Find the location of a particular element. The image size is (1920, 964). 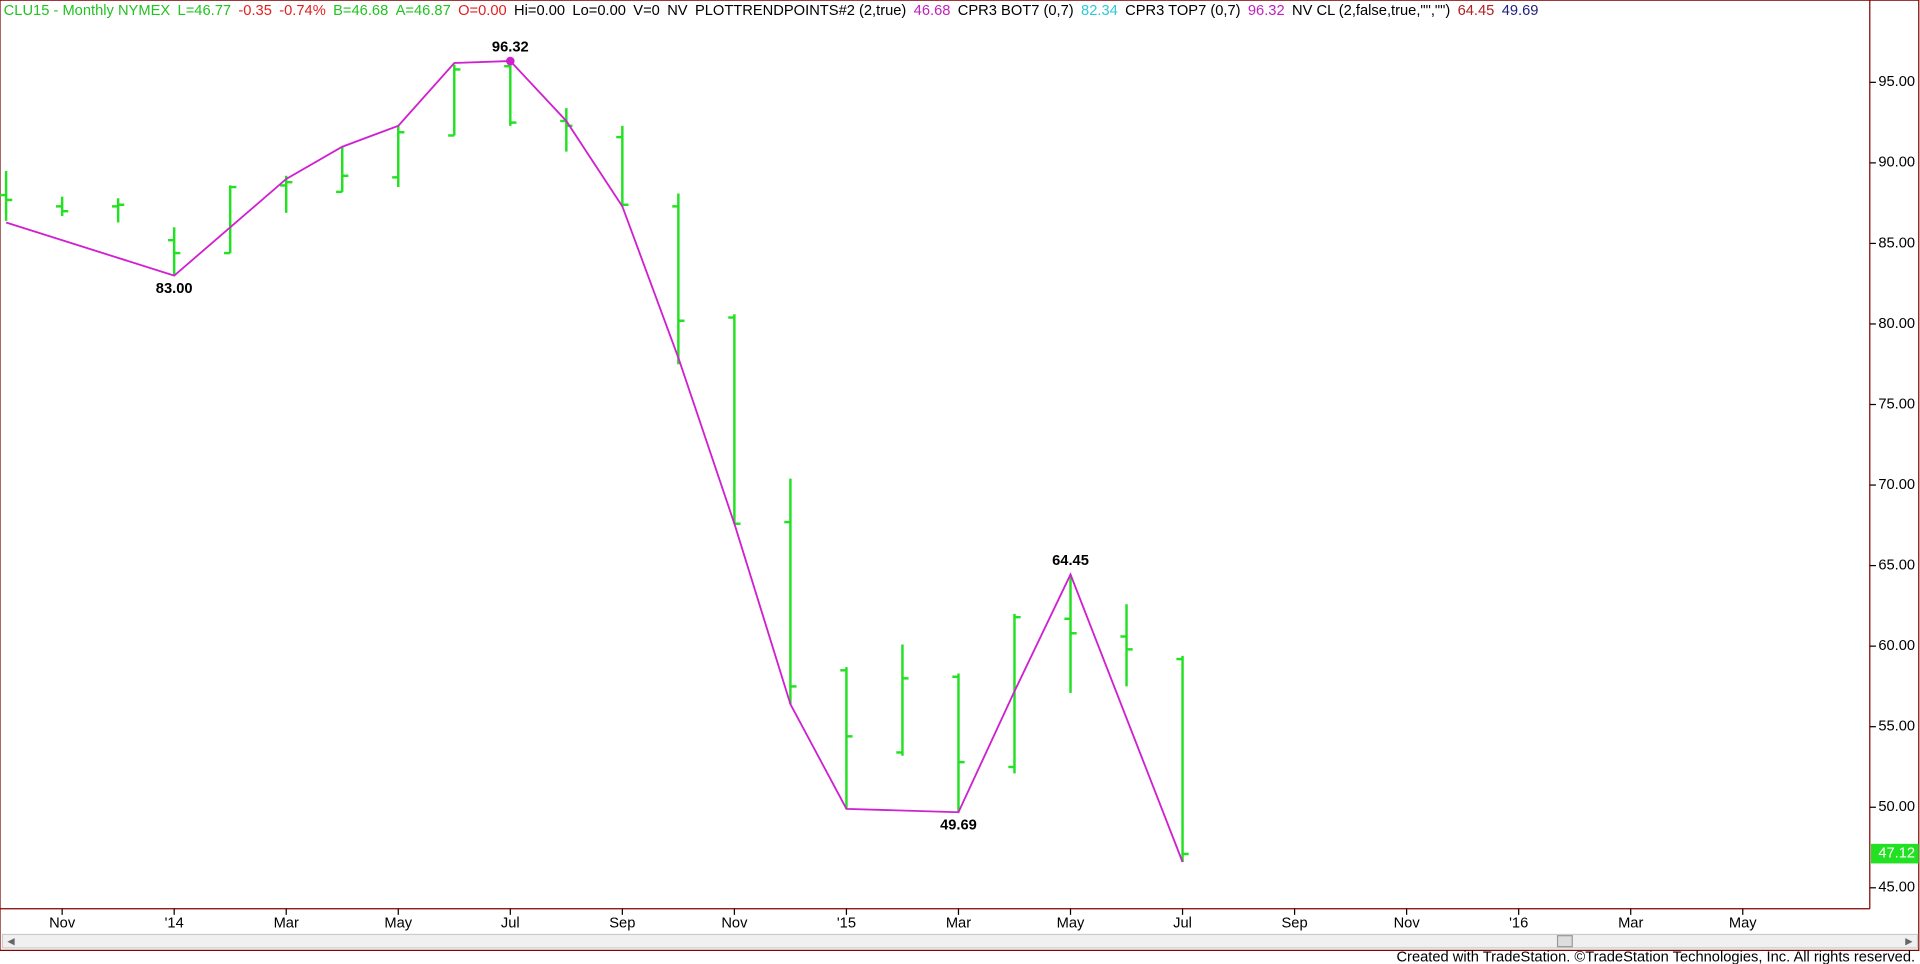

x-tick-label: '15 is located at coordinates (846, 923).